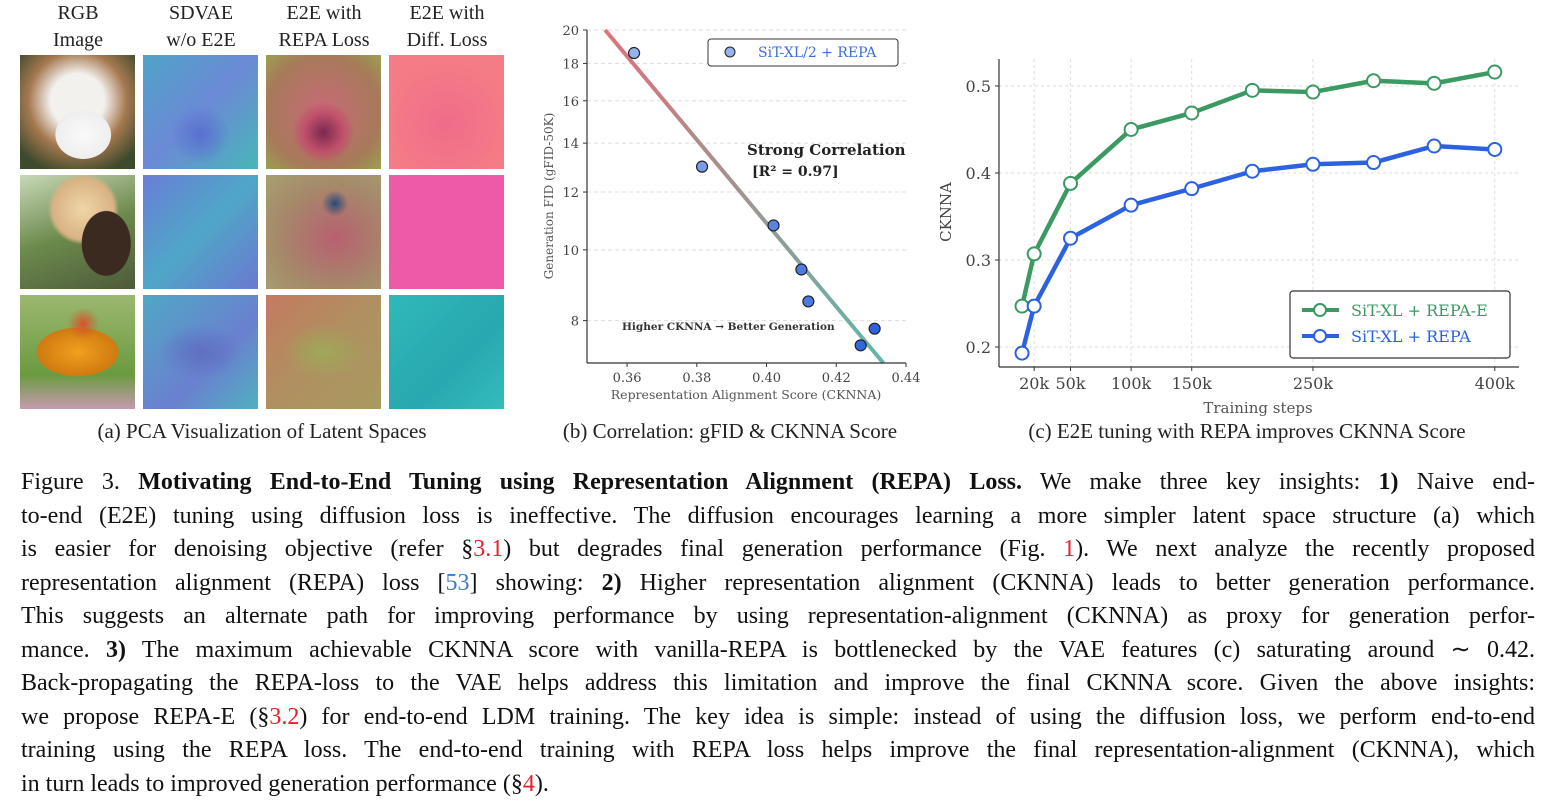 The width and height of the screenshot is (1550, 808). What do you see at coordinates (1495, 383) in the screenshot?
I see `x-tick-label: 400k` at bounding box center [1495, 383].